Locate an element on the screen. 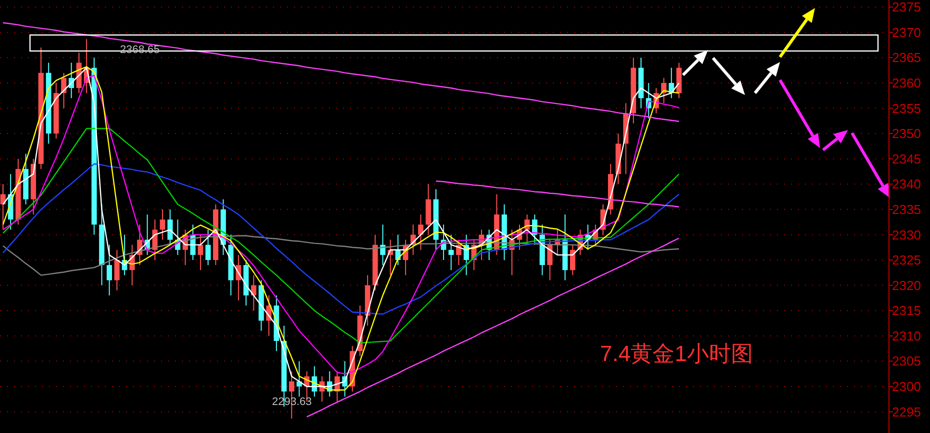 Image resolution: width=930 pixels, height=433 pixels. y-tick-label: 2370 is located at coordinates (906, 32).